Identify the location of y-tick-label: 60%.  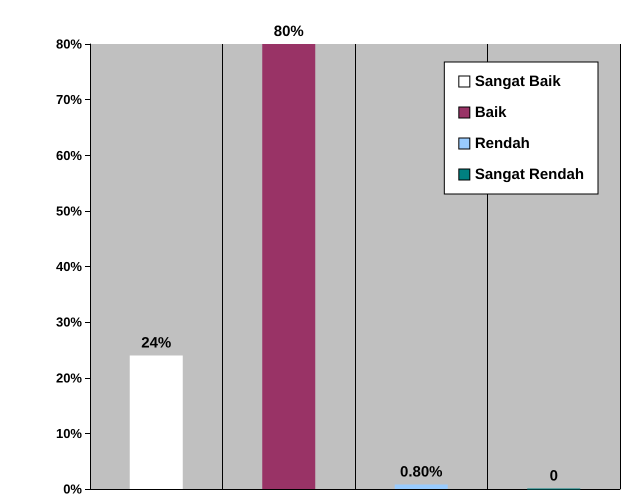
(69, 155).